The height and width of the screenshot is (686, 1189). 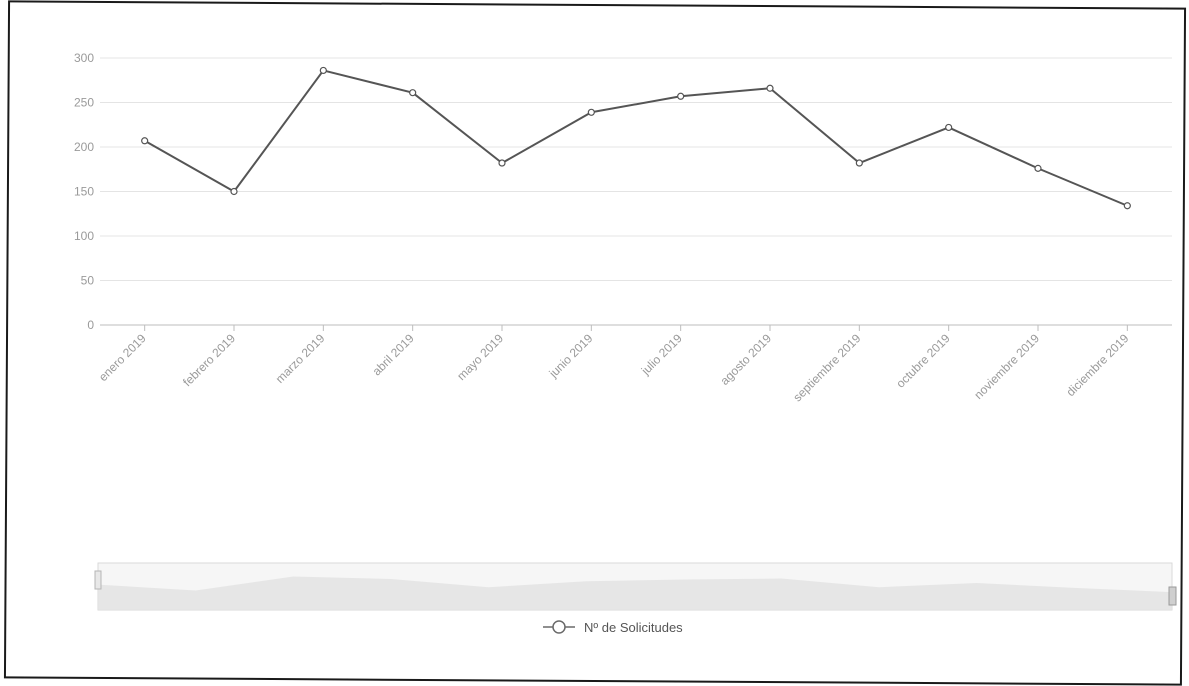 I want to click on x-tick-label: septiembre 2019, so click(x=826, y=367).